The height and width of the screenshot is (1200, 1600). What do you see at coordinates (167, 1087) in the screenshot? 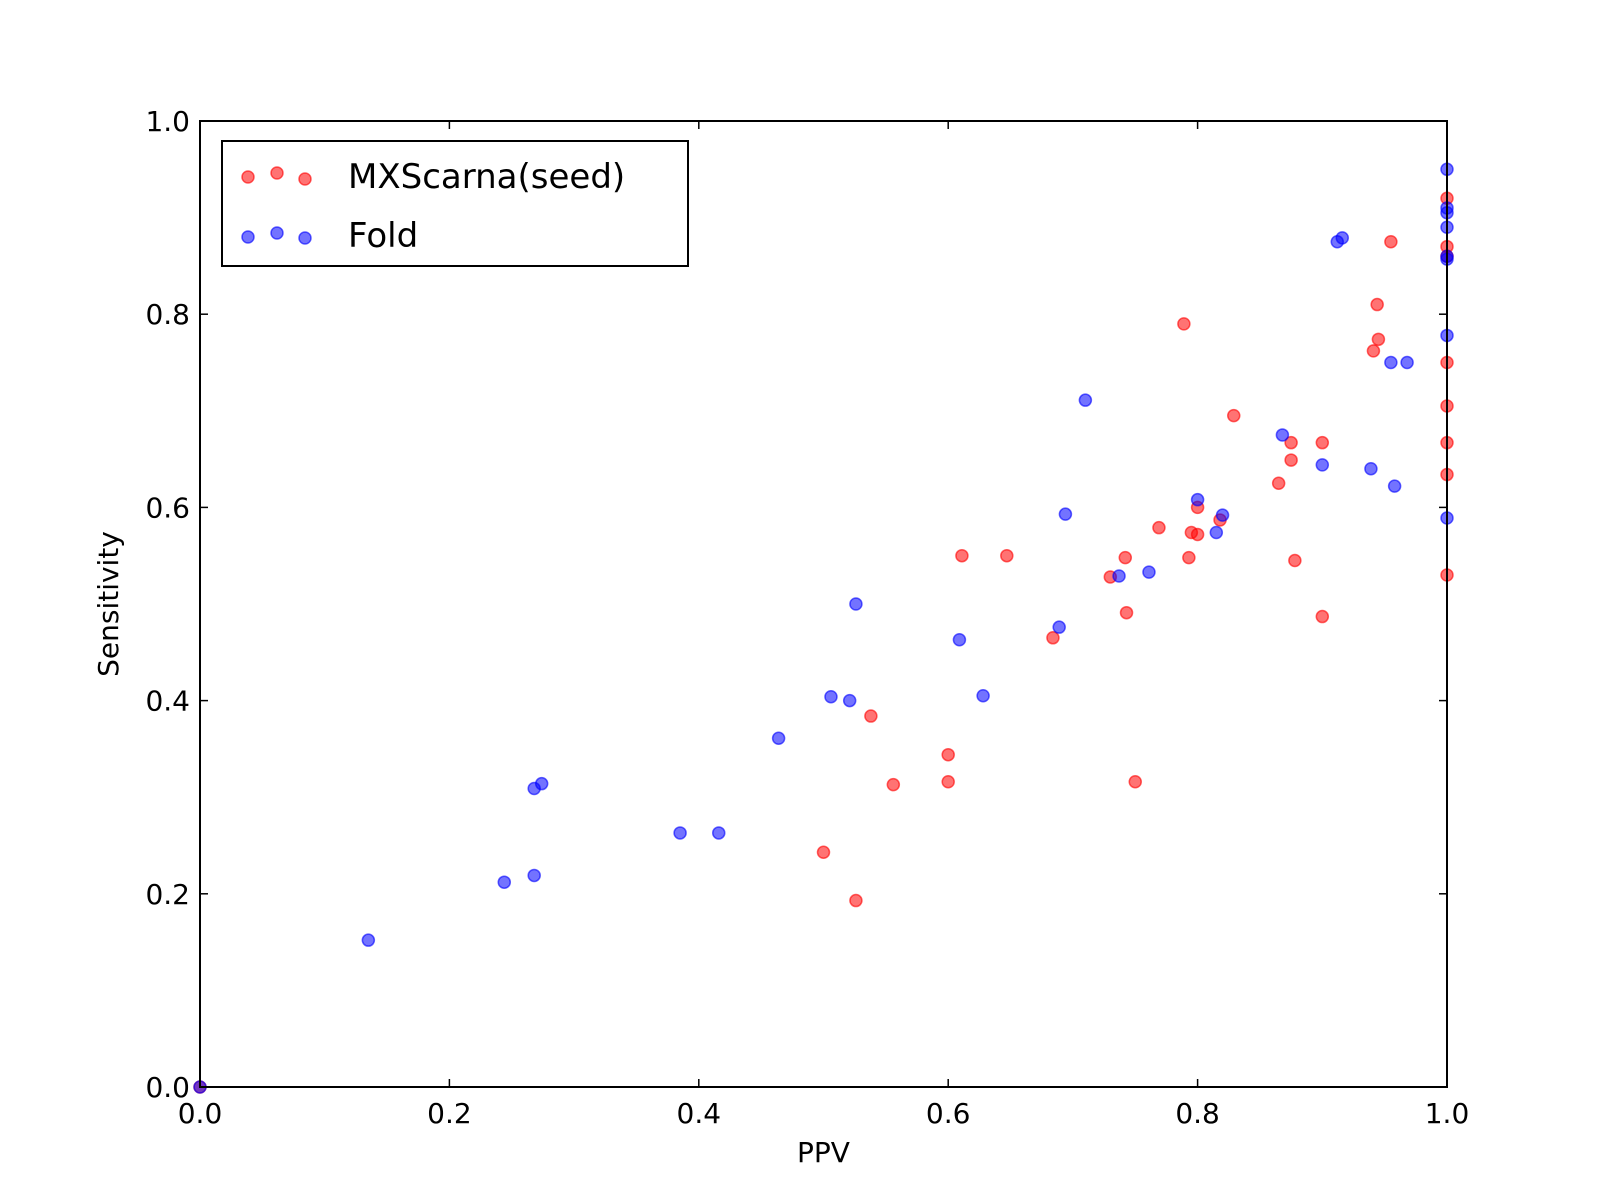
I see `y-tick-label: 0.0` at bounding box center [167, 1087].